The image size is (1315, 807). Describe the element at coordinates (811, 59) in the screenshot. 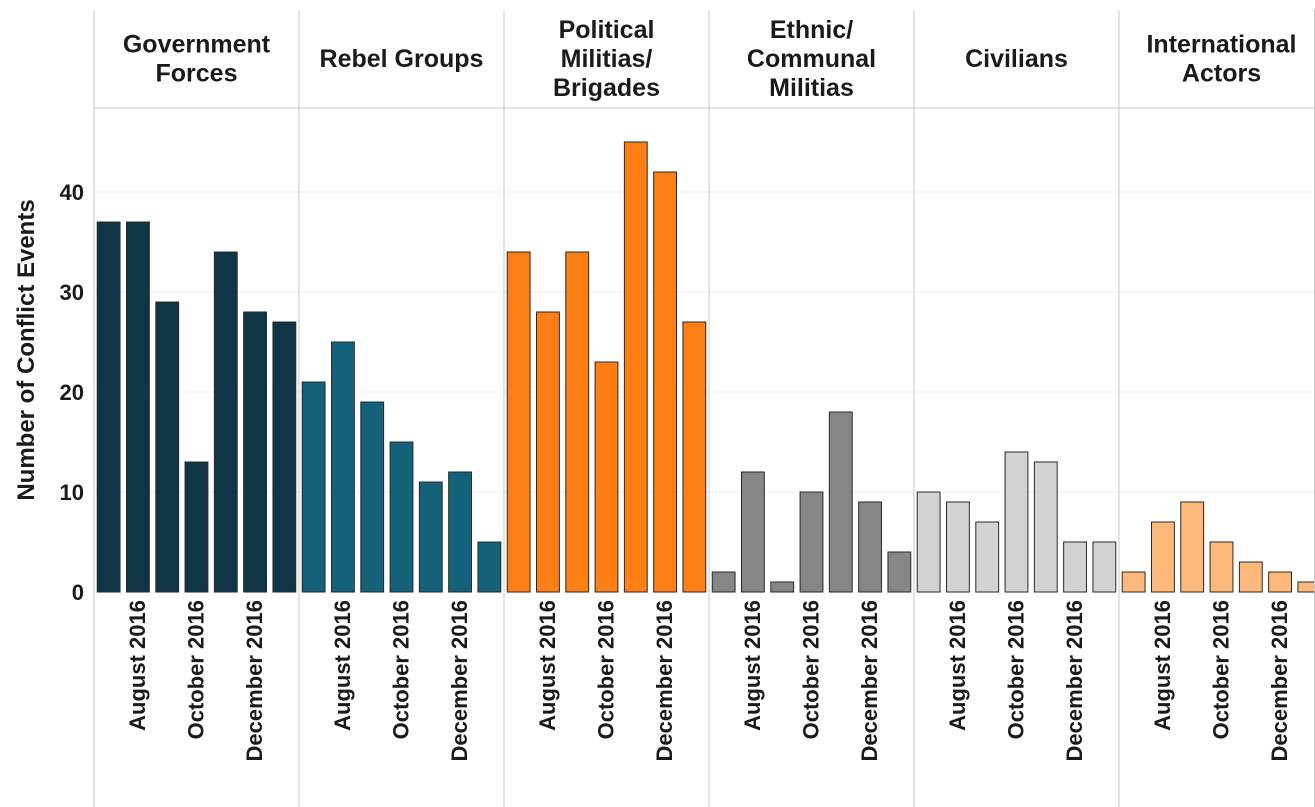

I see `panel-header-ethnic-communal-militias: Communal` at that location.